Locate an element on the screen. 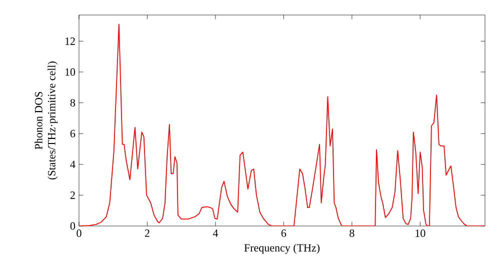 The image size is (500, 280). x-tick-label: 4 is located at coordinates (215, 233).